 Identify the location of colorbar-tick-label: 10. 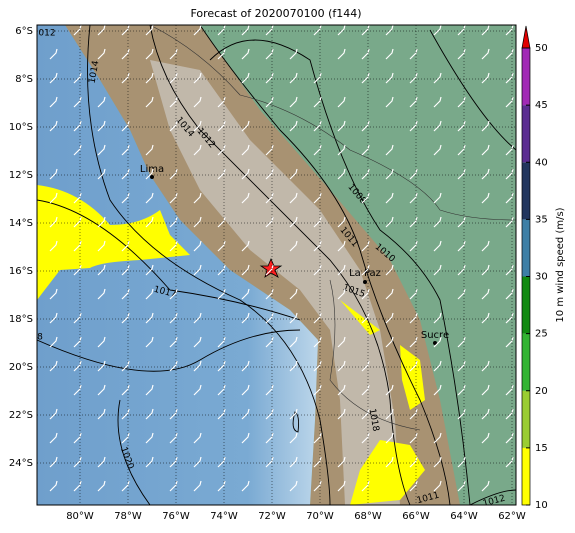
(541, 505).